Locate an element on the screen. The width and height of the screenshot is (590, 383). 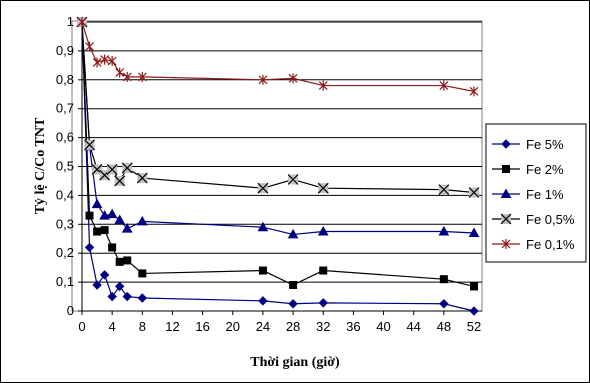
x-tick-label: 32 is located at coordinates (323, 326).